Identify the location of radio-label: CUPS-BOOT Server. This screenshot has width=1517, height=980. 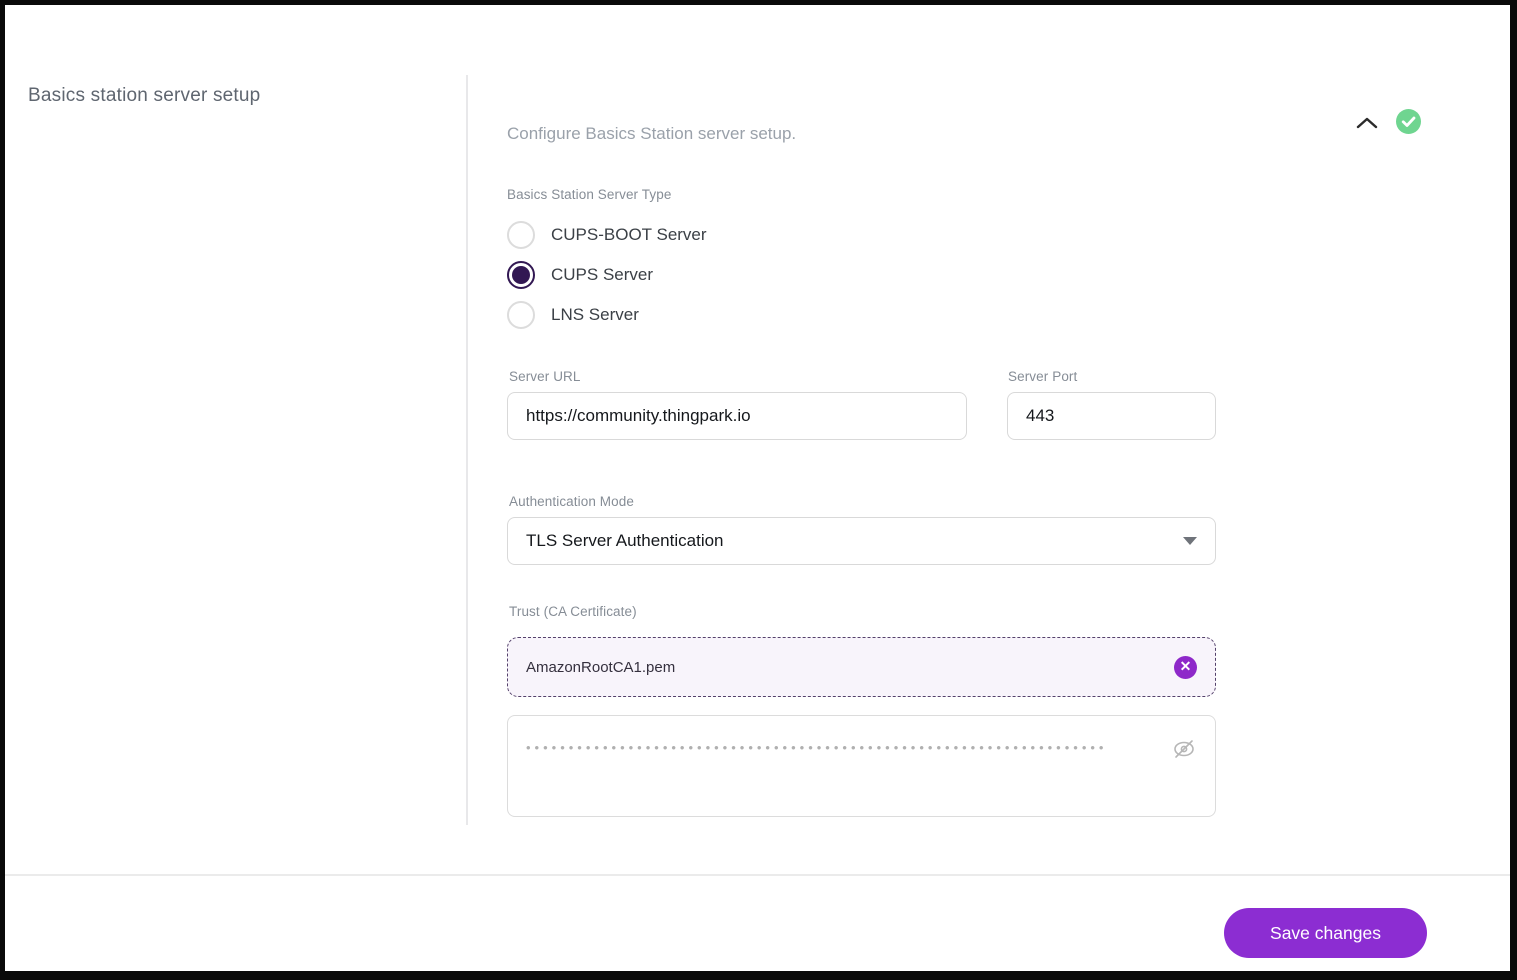
(629, 234).